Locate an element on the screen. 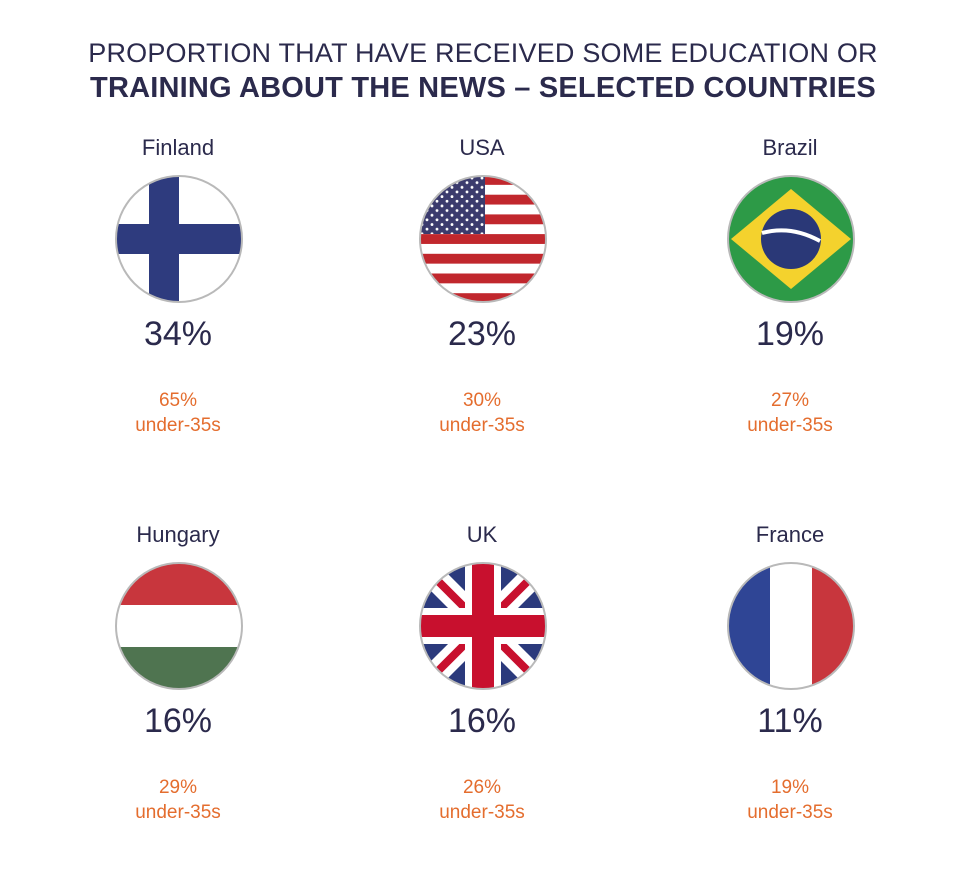 The image size is (966, 886). brazil-flag-icon is located at coordinates (791, 239).